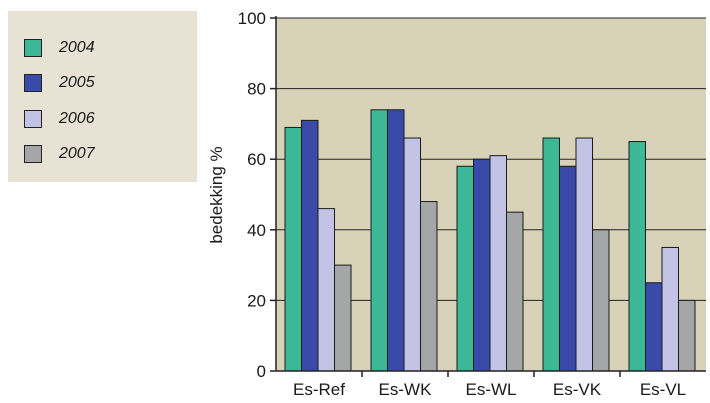 The height and width of the screenshot is (403, 710). What do you see at coordinates (670, 309) in the screenshot?
I see `bar-Es-VL-2006` at bounding box center [670, 309].